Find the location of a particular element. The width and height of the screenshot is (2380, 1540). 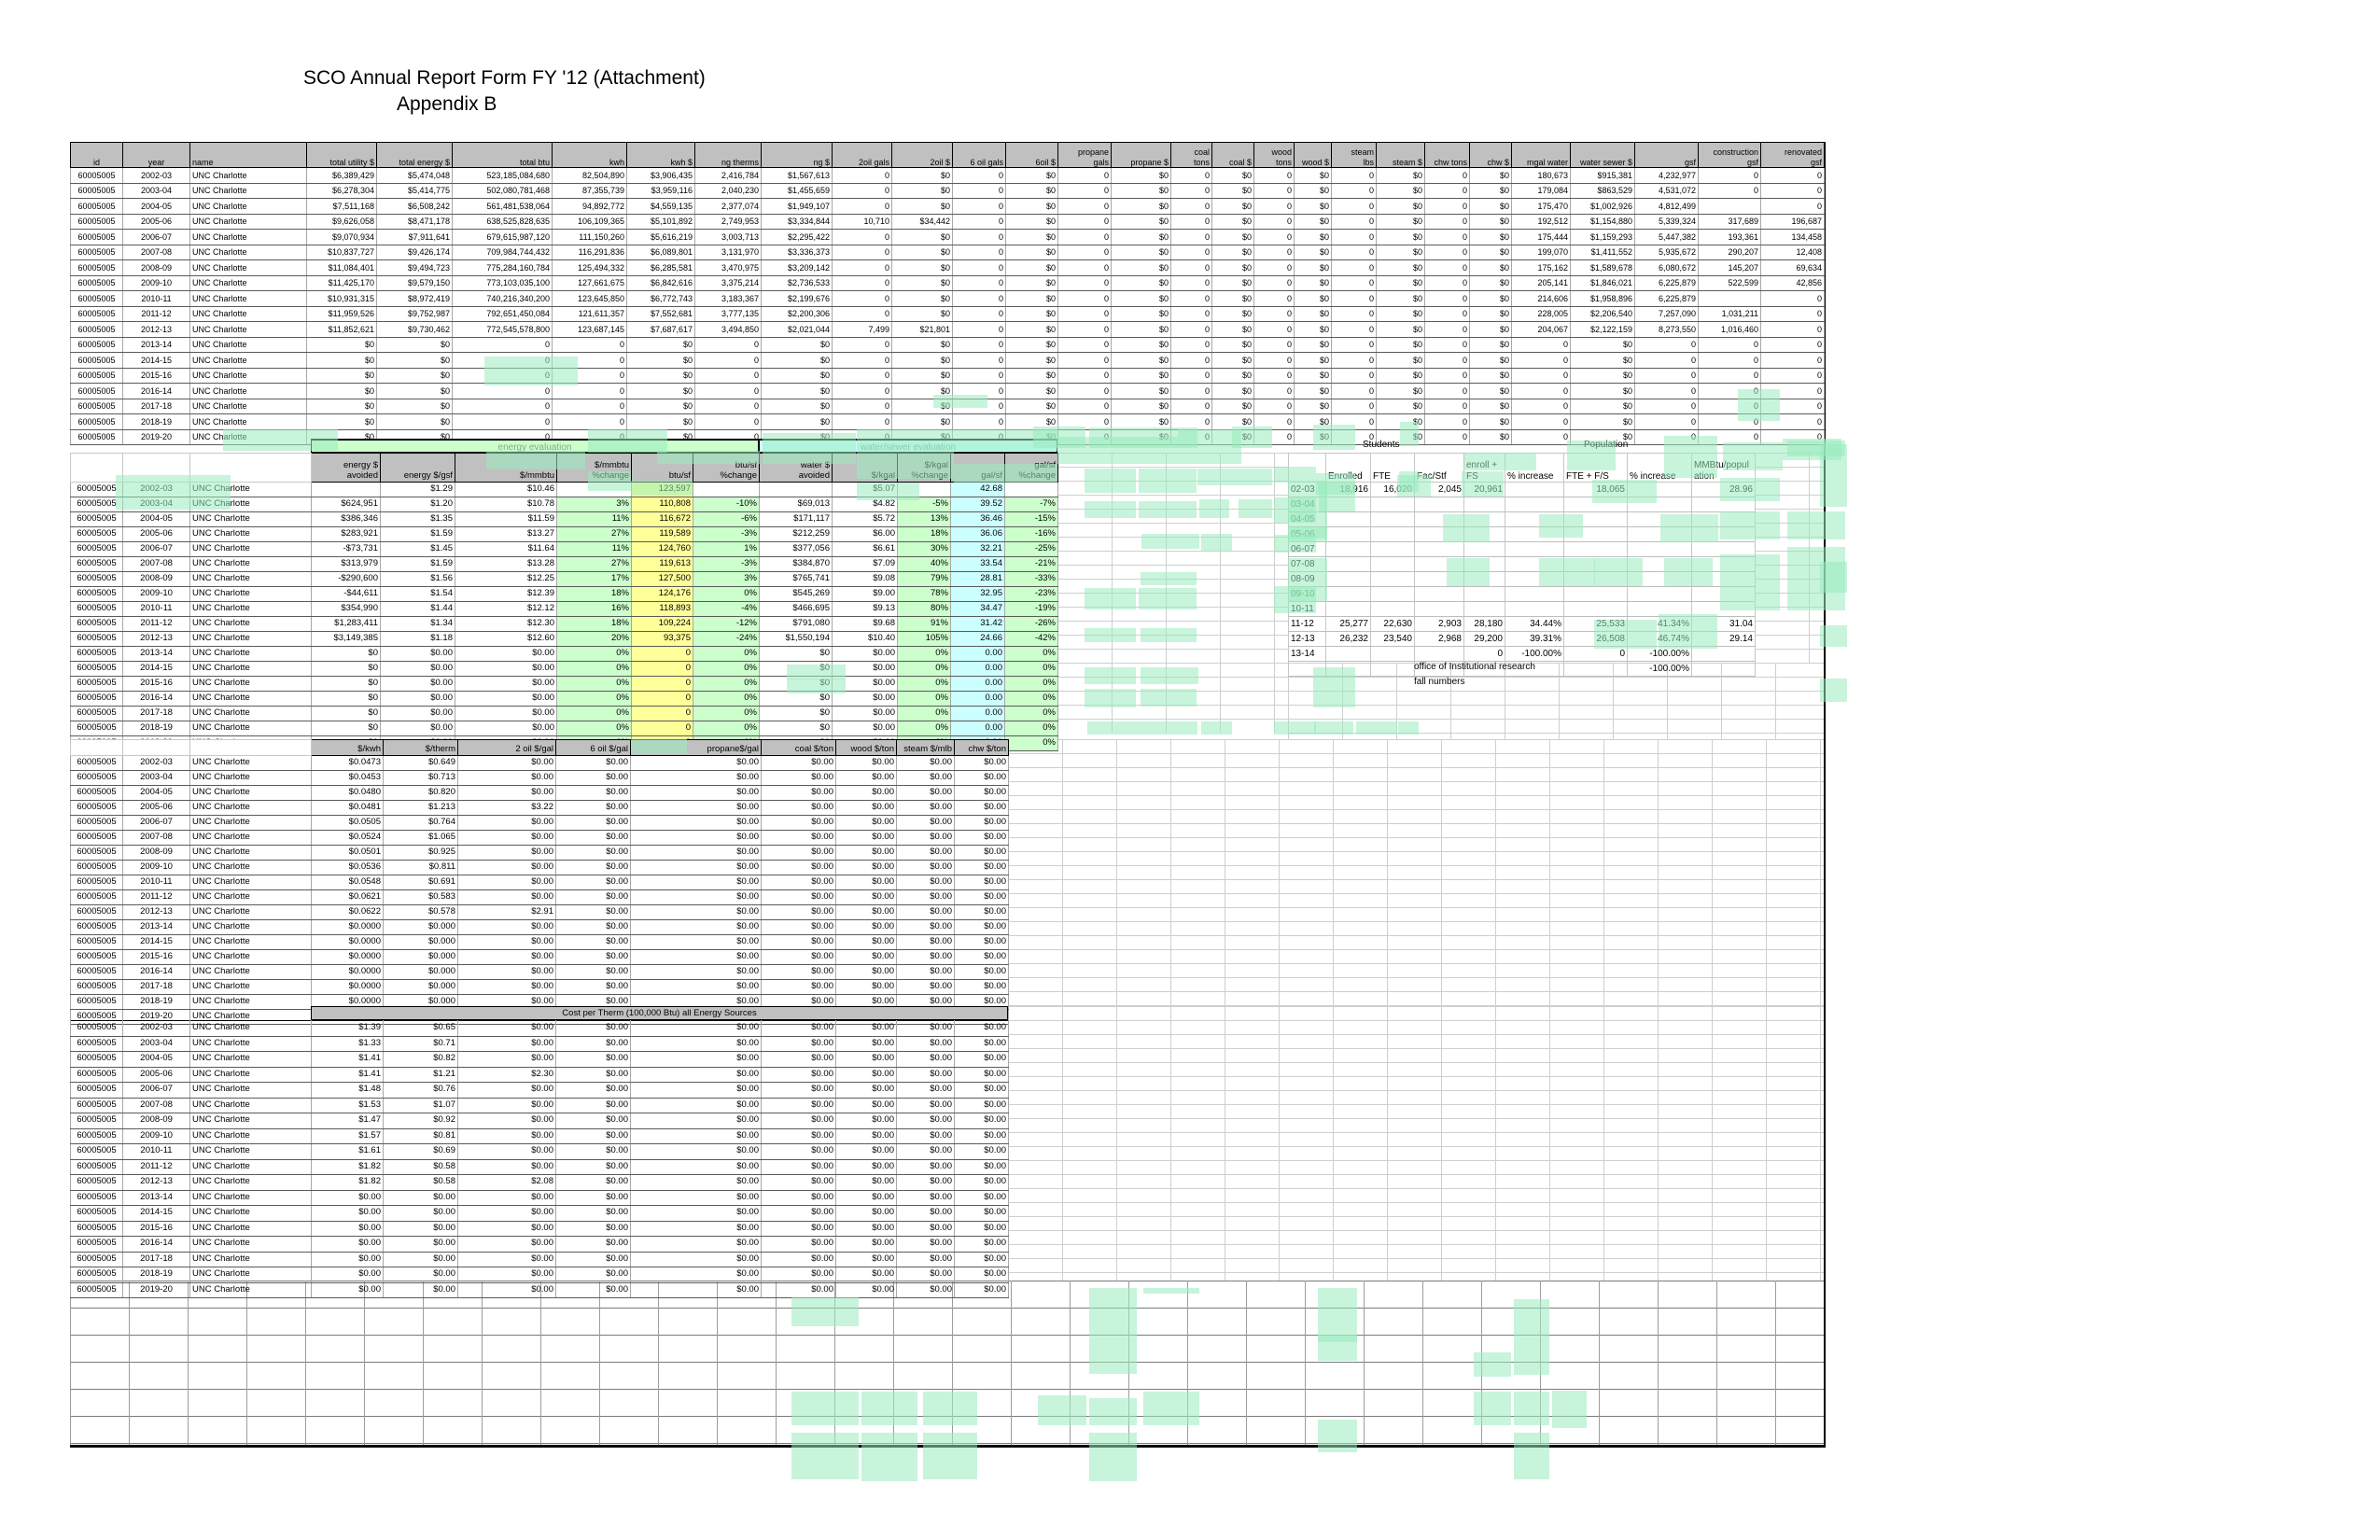

column-header: energy $ avoided is located at coordinates (346, 468).